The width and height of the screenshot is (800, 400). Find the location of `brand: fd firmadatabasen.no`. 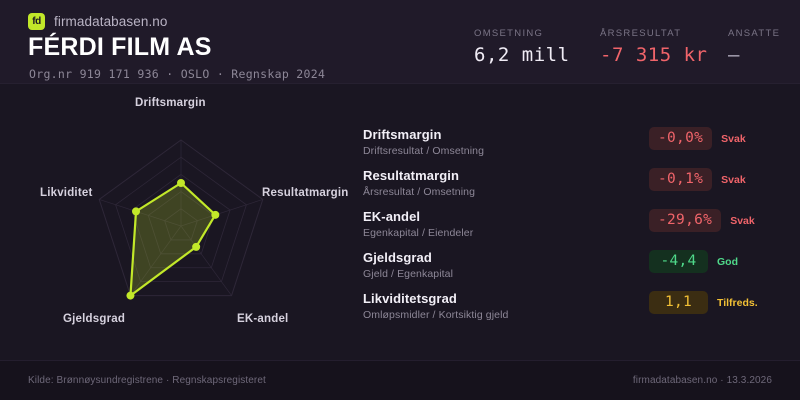

brand: fd firmadatabasen.no is located at coordinates (98, 21).